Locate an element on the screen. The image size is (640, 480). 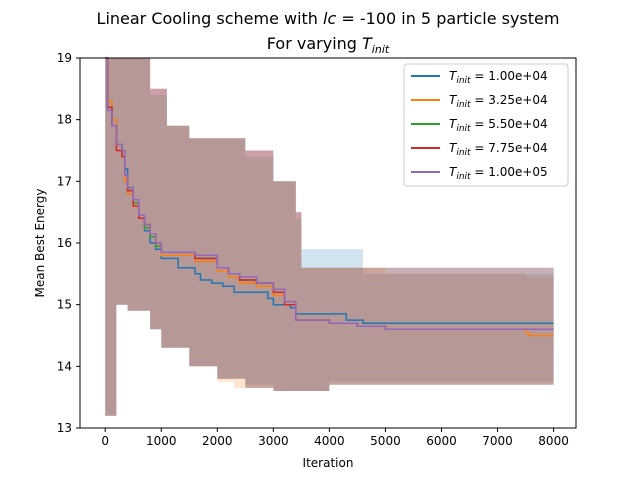
y-axis-ticks: 13 14 15 16 17 18 19 is located at coordinates (68, 243).